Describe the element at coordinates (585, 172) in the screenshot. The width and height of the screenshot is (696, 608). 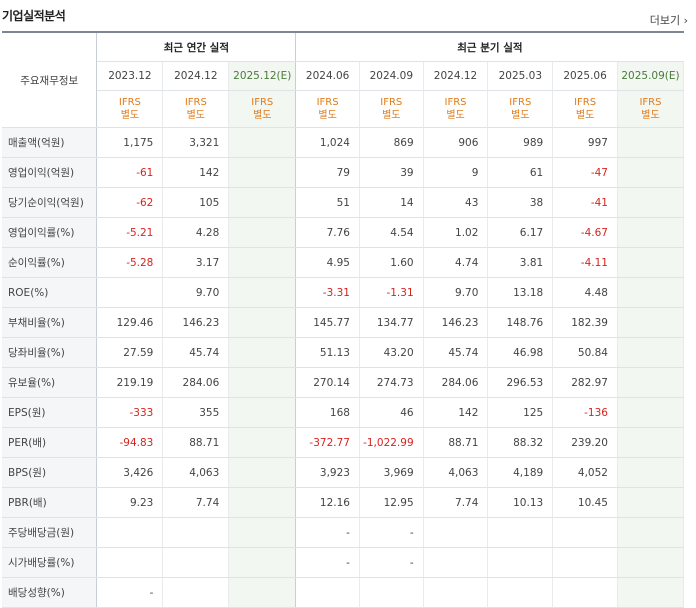
I see `table-cell: -47` at that location.